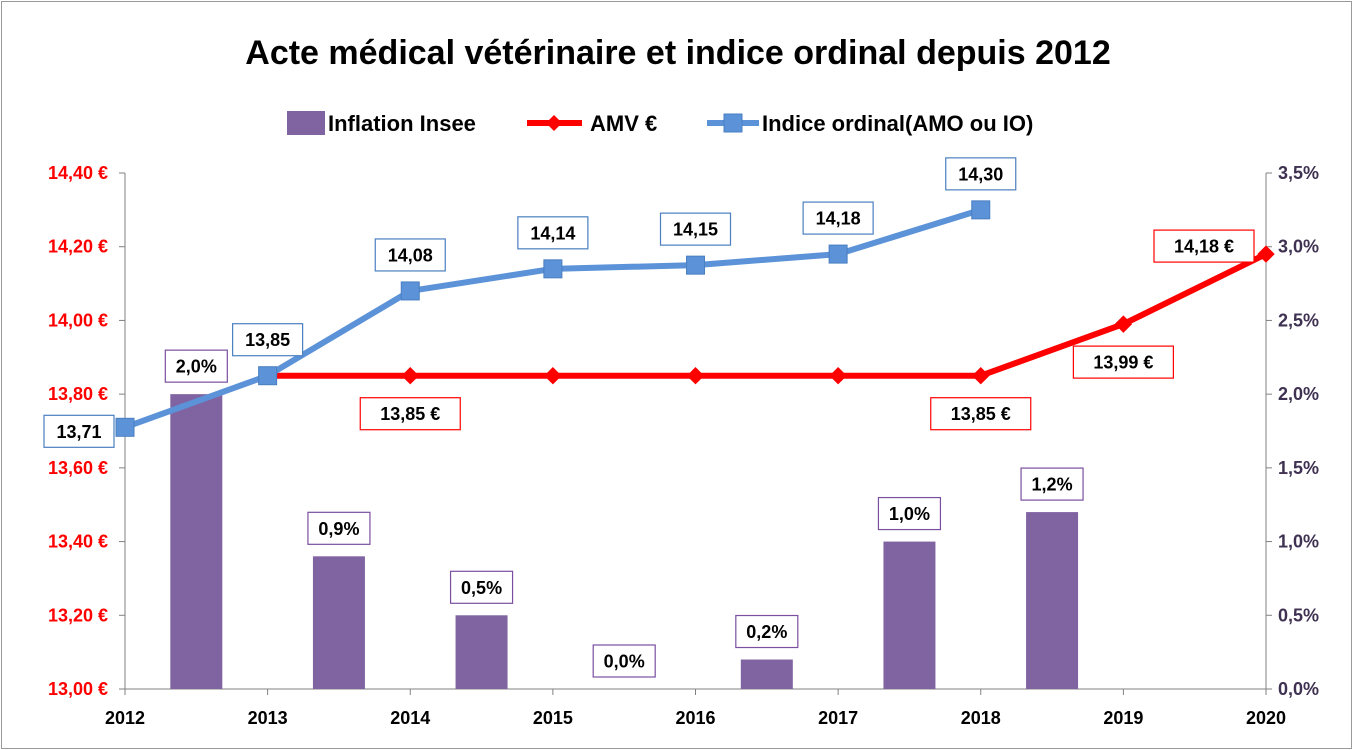  What do you see at coordinates (78, 468) in the screenshot?
I see `left-tick-label: 13,60 €` at bounding box center [78, 468].